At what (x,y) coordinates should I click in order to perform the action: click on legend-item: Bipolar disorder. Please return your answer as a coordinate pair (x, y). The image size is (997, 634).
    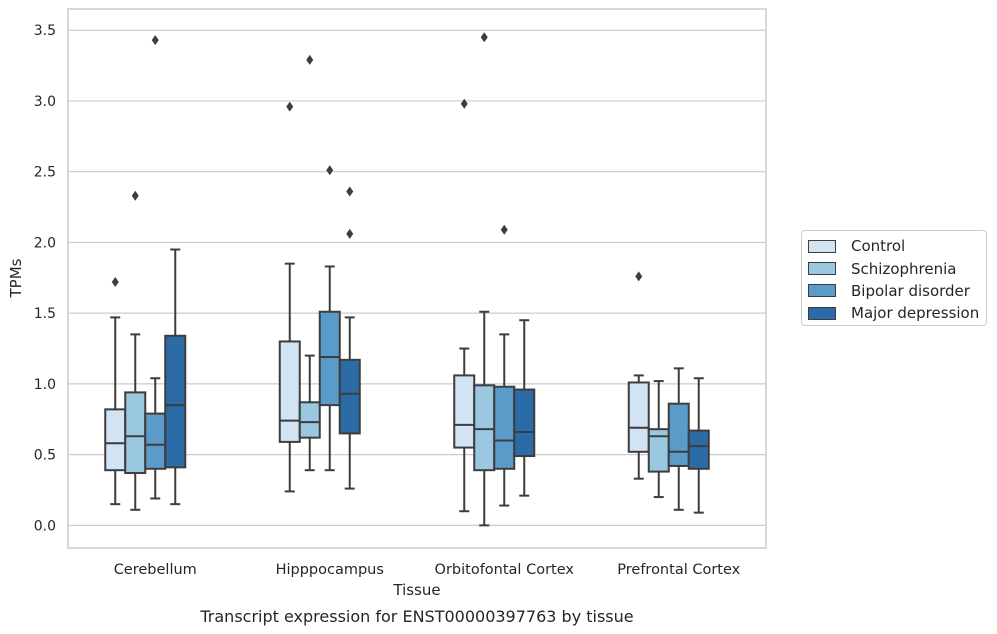
    Looking at the image, I should click on (897, 291).